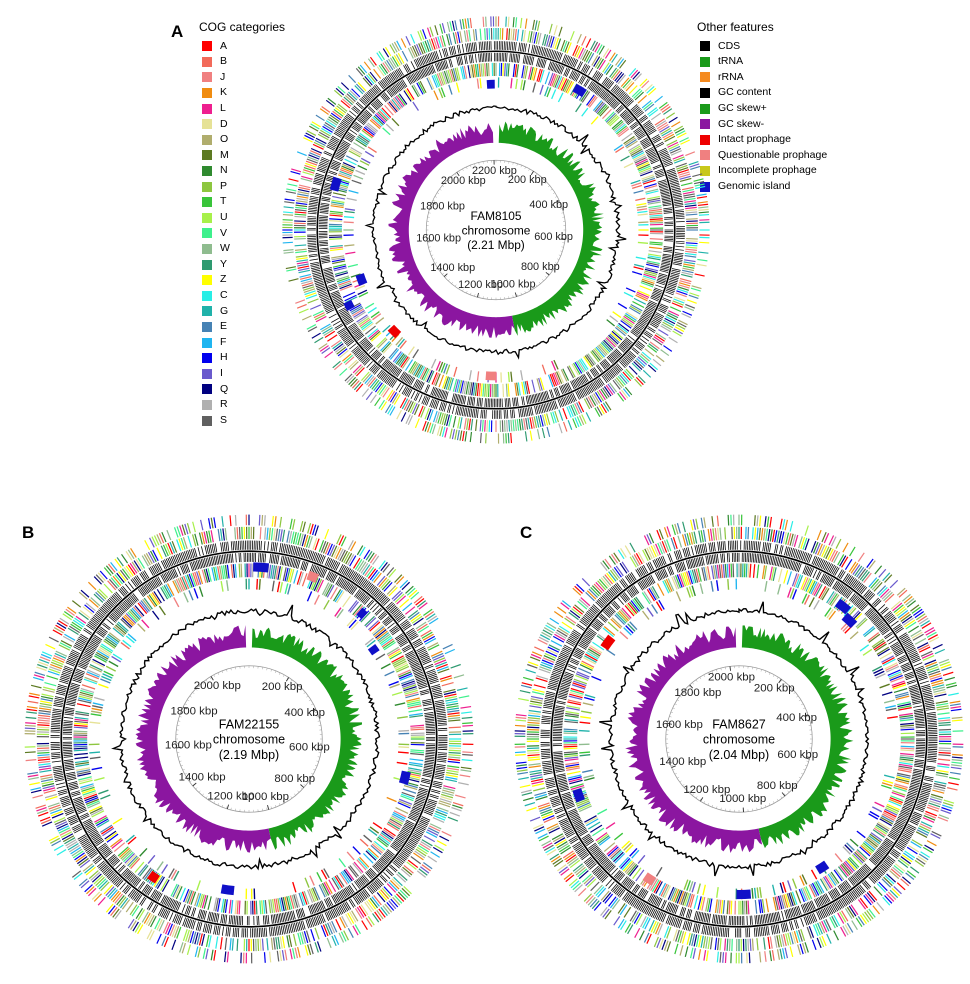  I want to click on cog-legend-label: V, so click(224, 232).